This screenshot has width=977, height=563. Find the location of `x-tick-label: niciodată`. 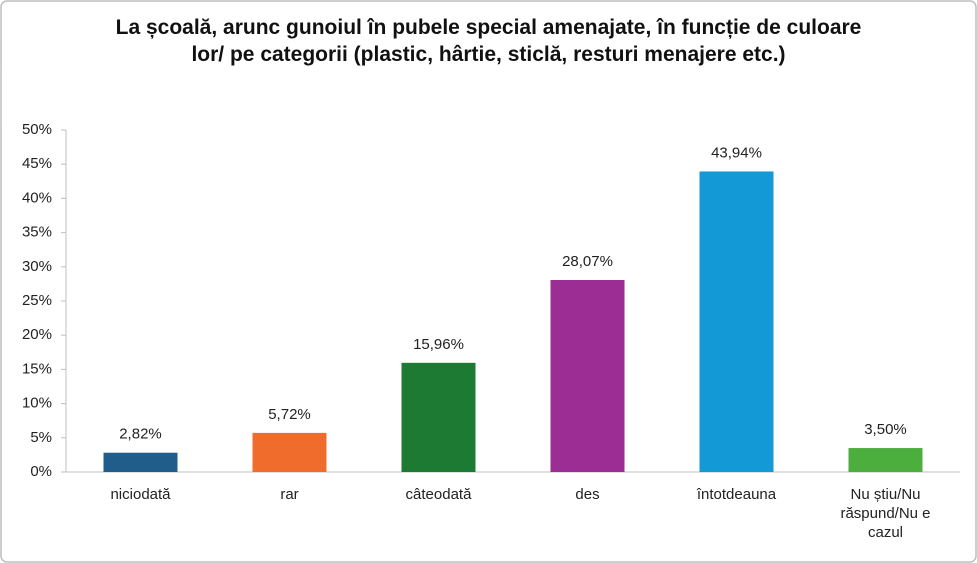

x-tick-label: niciodată is located at coordinates (140, 494).